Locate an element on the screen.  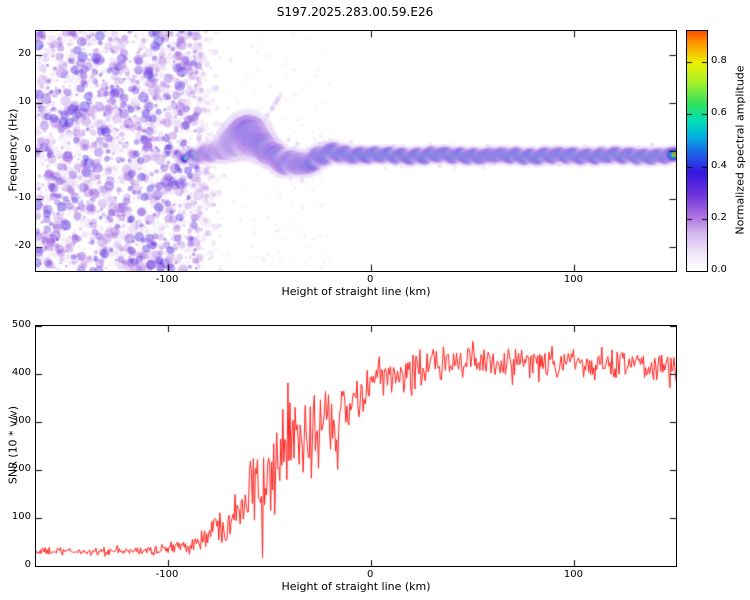
spec-y-tick-label: -10 is located at coordinates (22, 197).